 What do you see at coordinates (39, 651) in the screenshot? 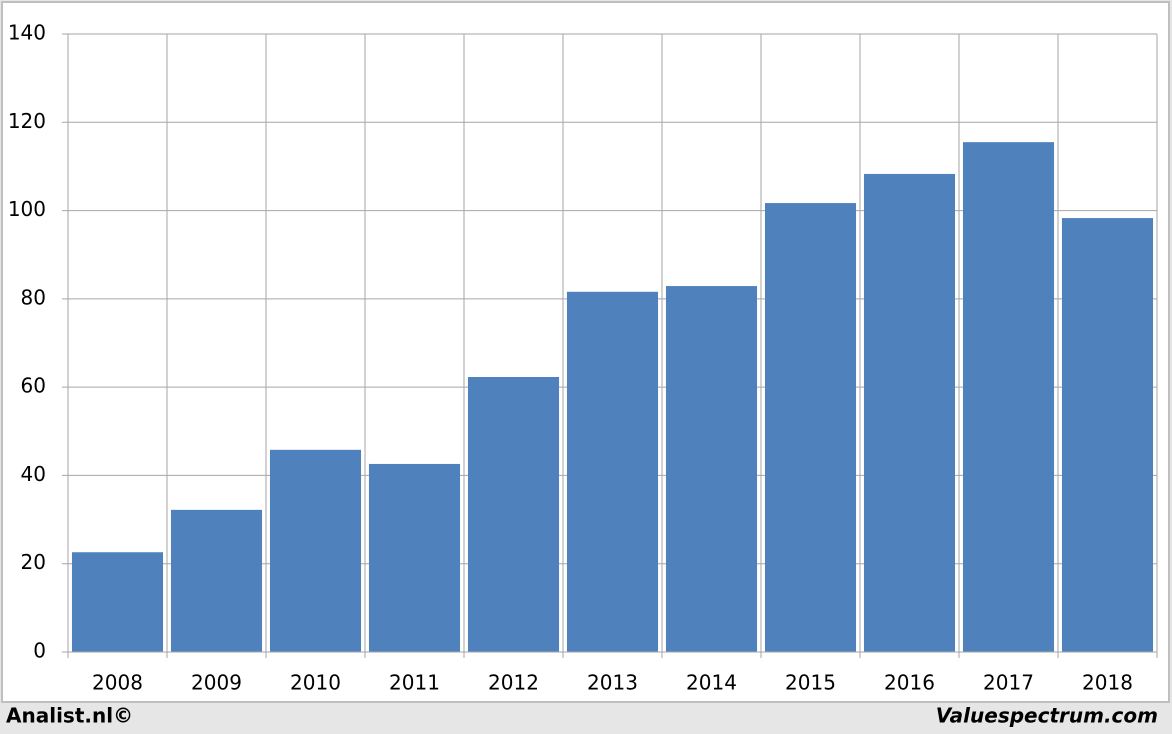
I see `y-tick-label: 0` at bounding box center [39, 651].